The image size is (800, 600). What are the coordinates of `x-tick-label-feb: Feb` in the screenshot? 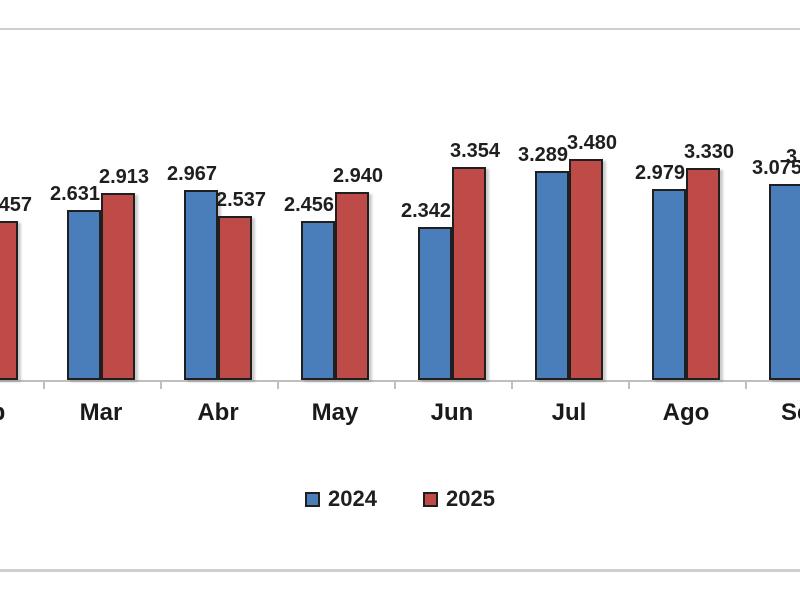 It's located at (2, 413).